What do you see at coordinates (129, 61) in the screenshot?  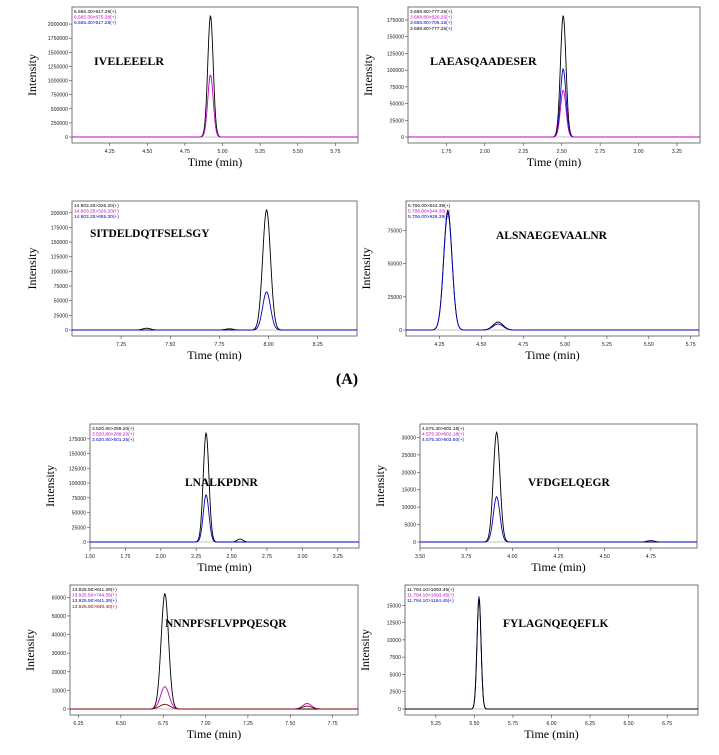 I see `peptide-label: IVELEEELR` at bounding box center [129, 61].